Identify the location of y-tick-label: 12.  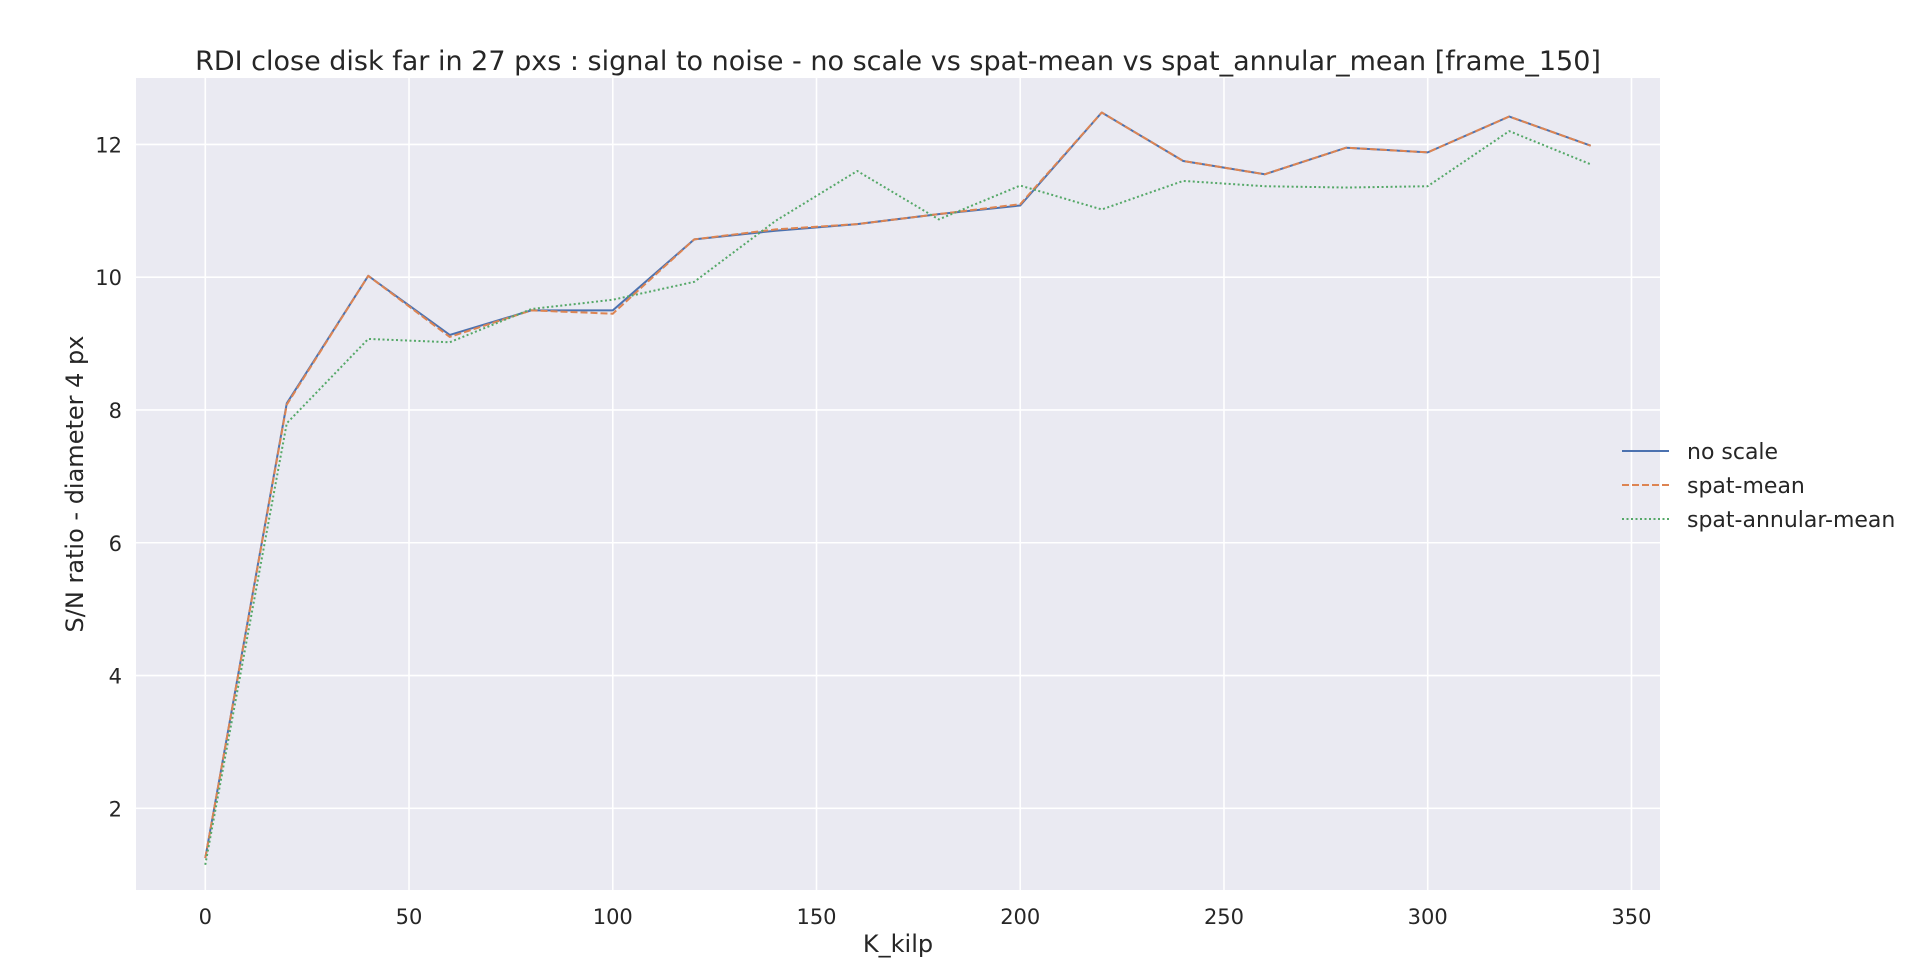
(108, 145).